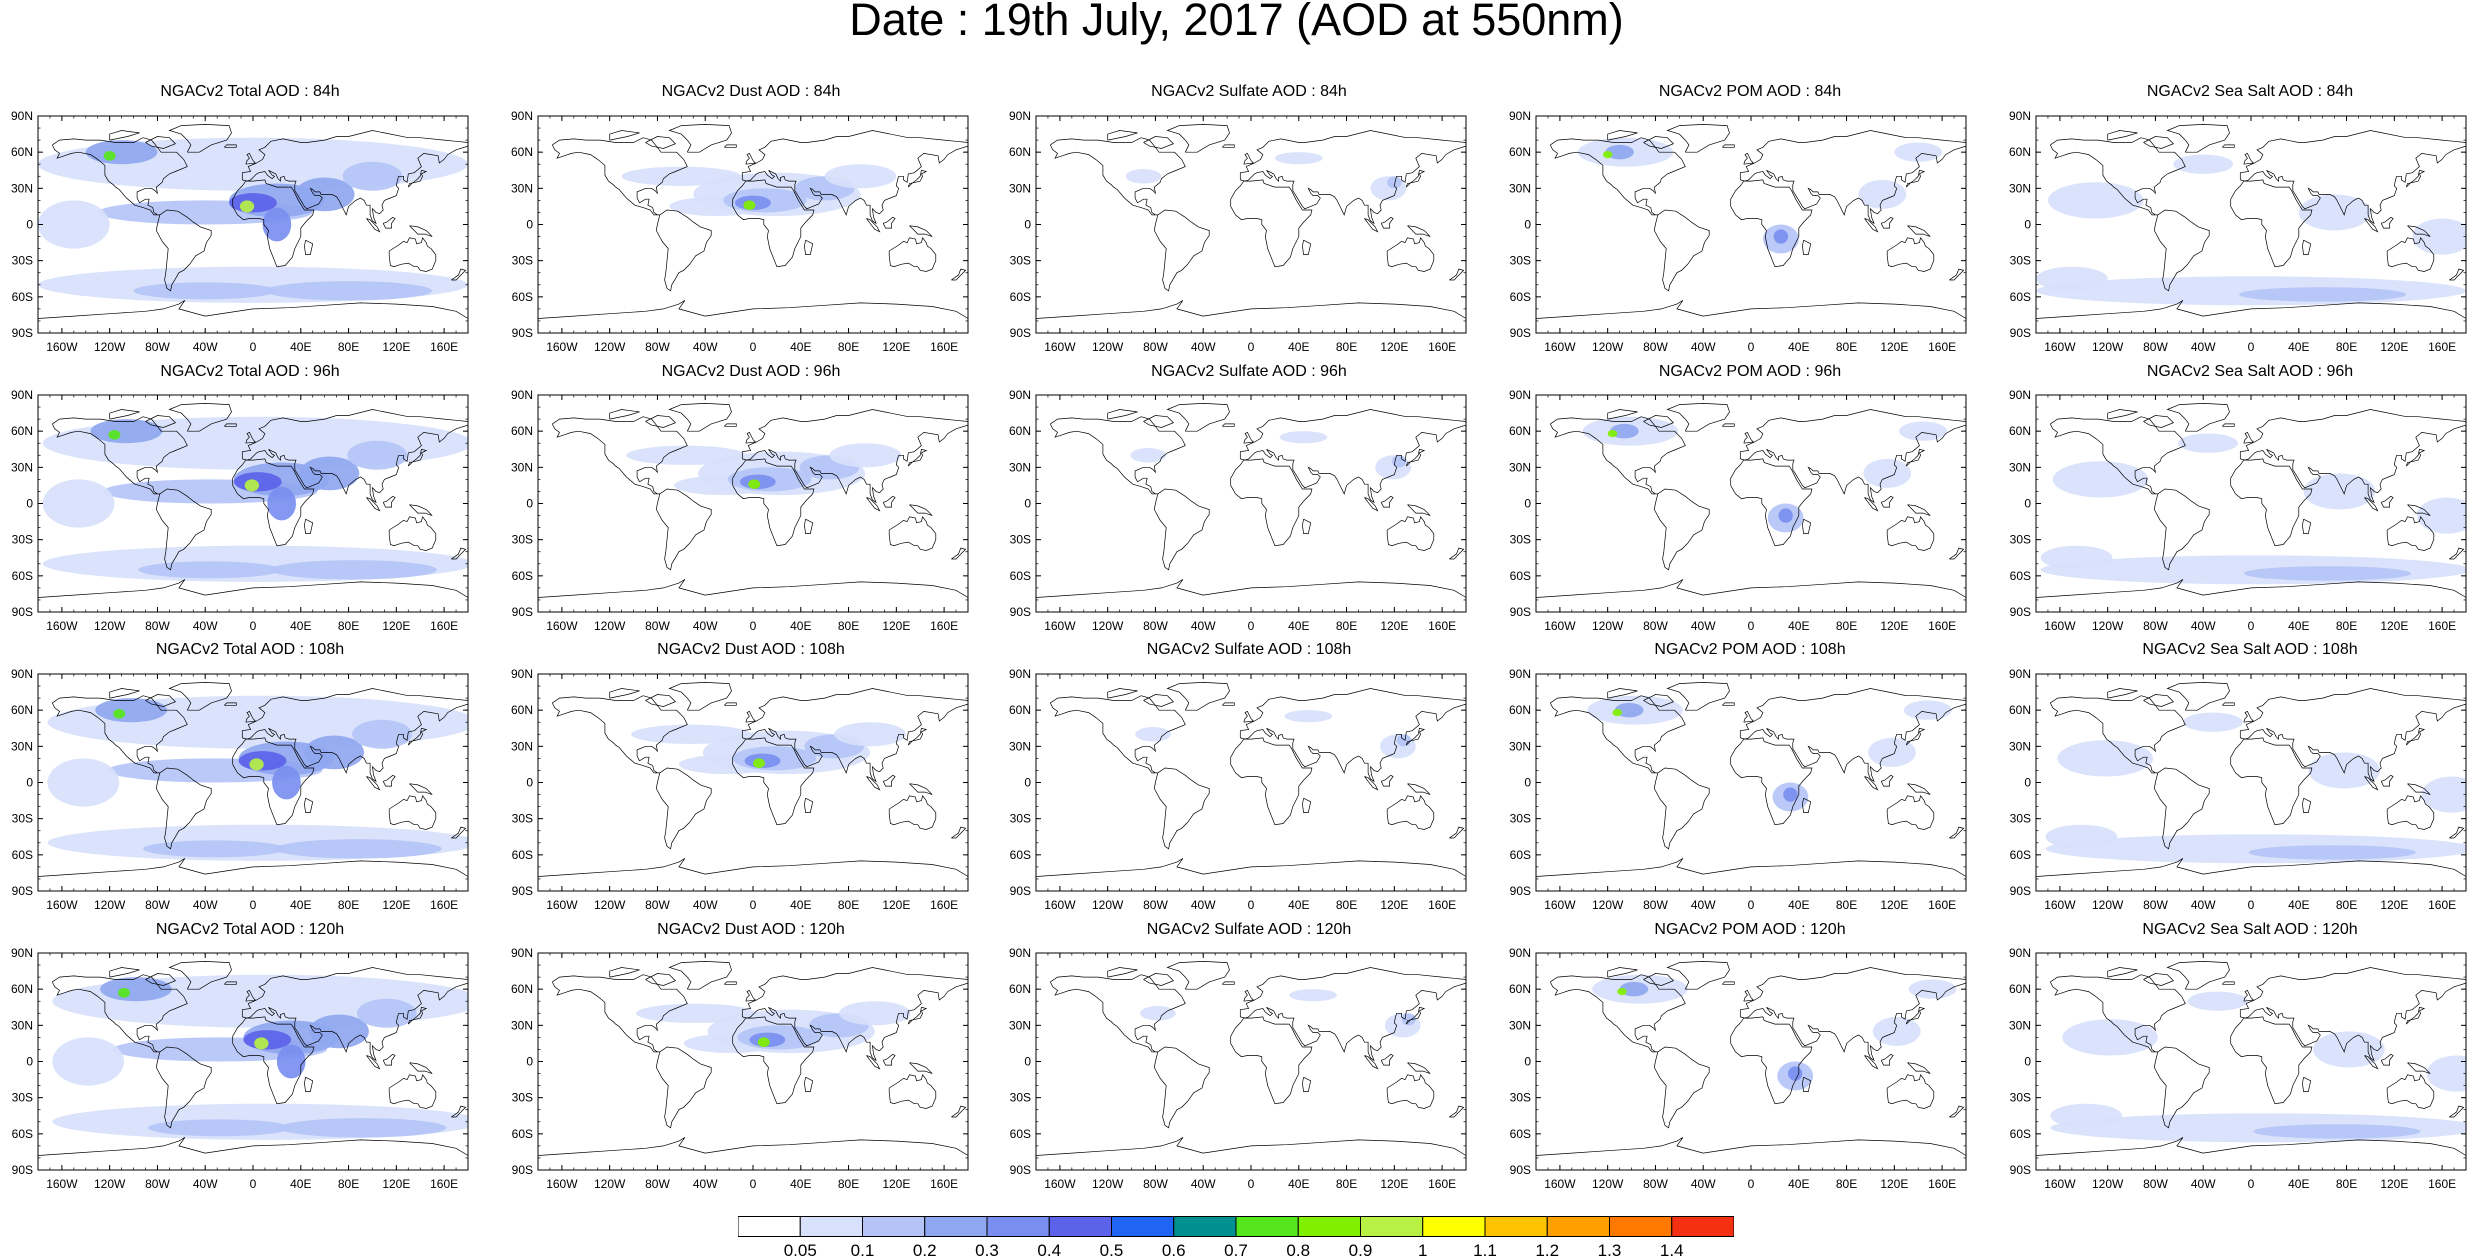 The image size is (2473, 1260). Describe the element at coordinates (29, 783) in the screenshot. I see `lat-tick-label: 0` at that location.